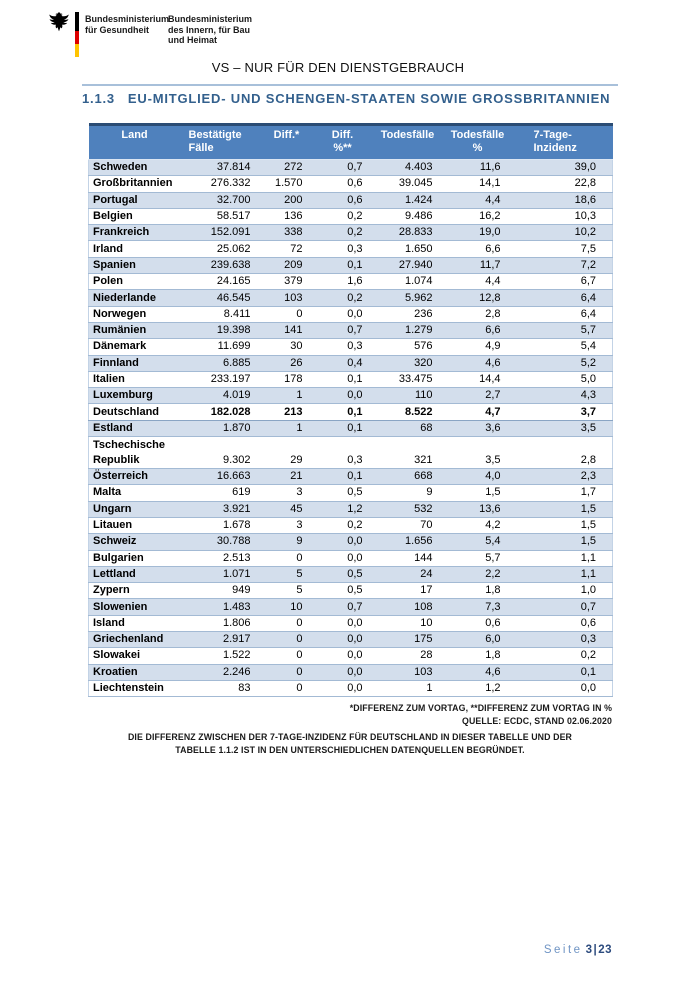 The image size is (700, 990). Describe the element at coordinates (220, 509) in the screenshot. I see `value-cell: 3.921` at that location.